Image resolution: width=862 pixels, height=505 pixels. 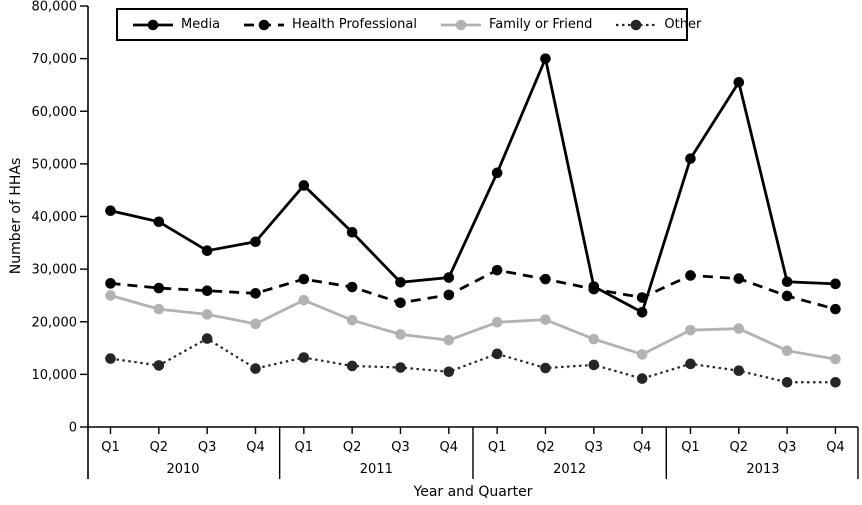 I want to click on y-tick-label: 10,000, so click(x=55, y=375).